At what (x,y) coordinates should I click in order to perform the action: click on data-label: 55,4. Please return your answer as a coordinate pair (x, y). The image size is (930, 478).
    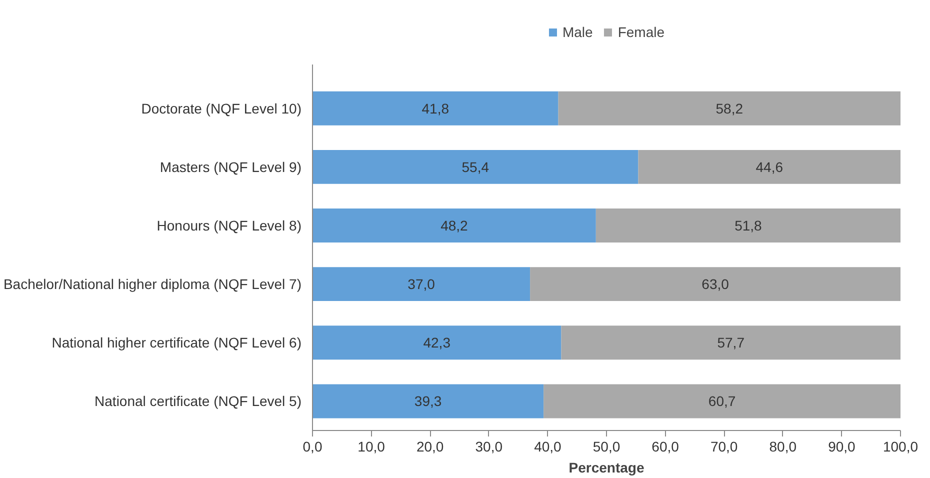
    Looking at the image, I should click on (476, 166).